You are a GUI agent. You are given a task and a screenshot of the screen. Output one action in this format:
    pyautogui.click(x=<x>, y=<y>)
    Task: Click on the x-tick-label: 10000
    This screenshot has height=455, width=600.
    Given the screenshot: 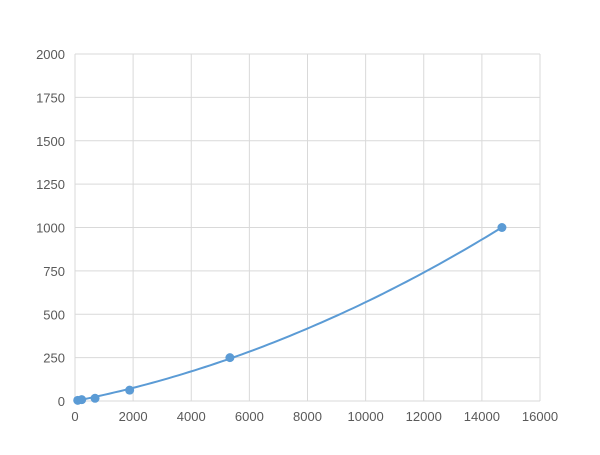 What is the action you would take?
    pyautogui.click(x=366, y=416)
    